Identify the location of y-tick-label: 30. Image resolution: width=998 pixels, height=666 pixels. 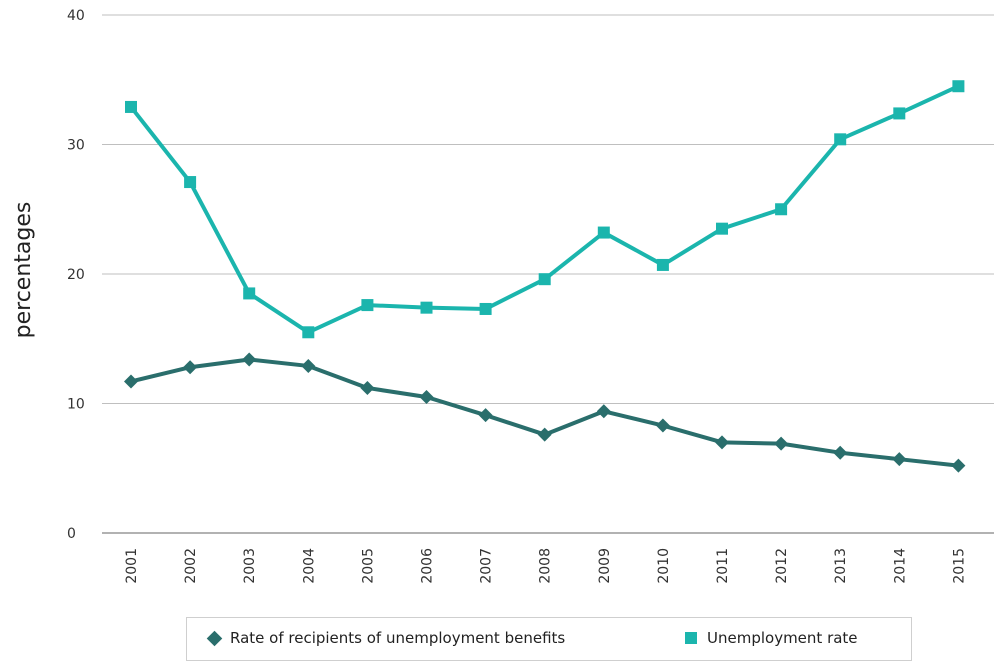
(76, 146).